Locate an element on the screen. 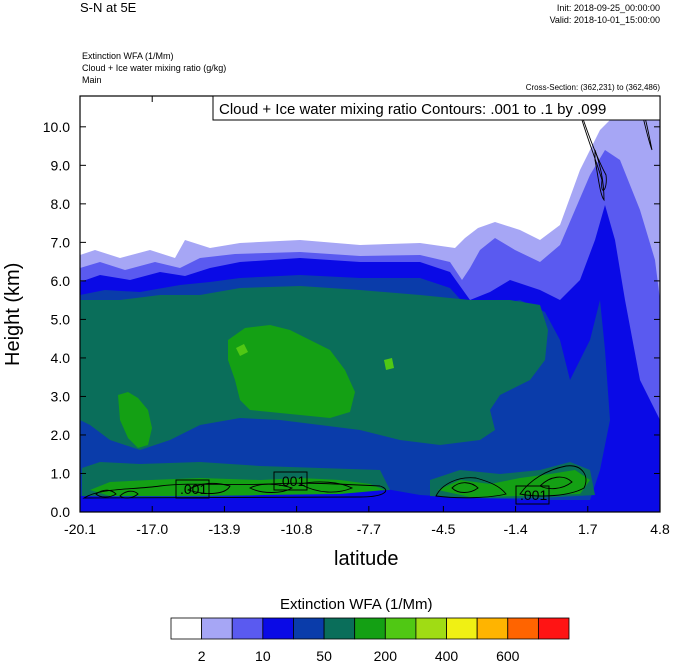 Image resolution: width=674 pixels, height=668 pixels. colorbar-tick-label: 200 is located at coordinates (386, 656).